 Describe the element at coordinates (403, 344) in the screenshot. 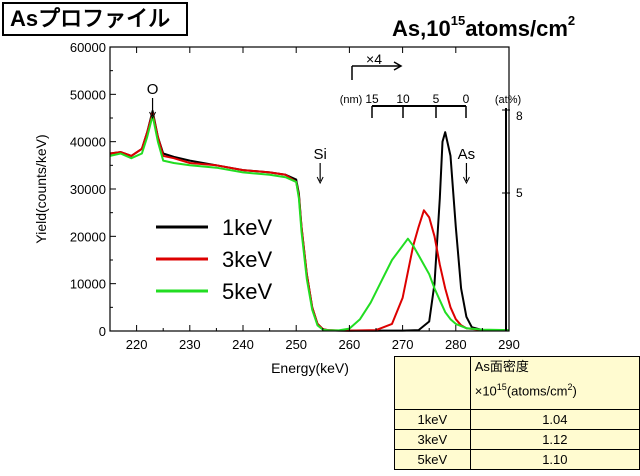

I see `x-tick-label: 270` at that location.